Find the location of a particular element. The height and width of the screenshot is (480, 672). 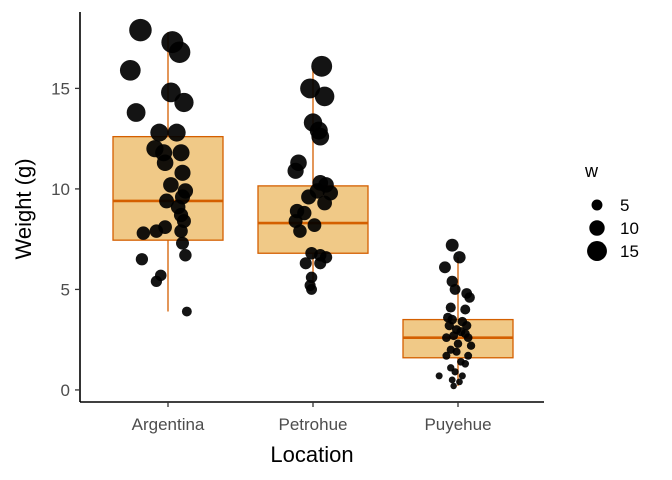

y-ticks: 0 5 10 15 is located at coordinates (65, 239).